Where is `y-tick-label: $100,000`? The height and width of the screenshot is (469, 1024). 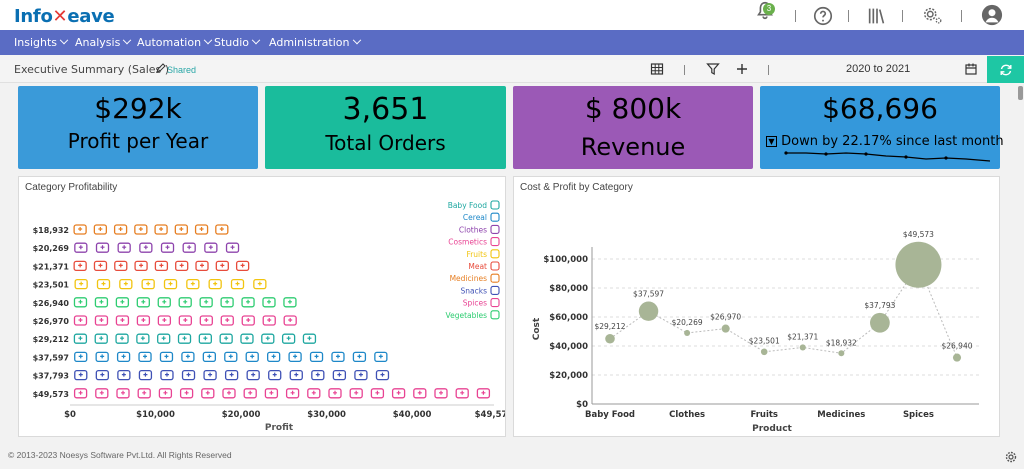
y-tick-label: $100,000 is located at coordinates (565, 260).